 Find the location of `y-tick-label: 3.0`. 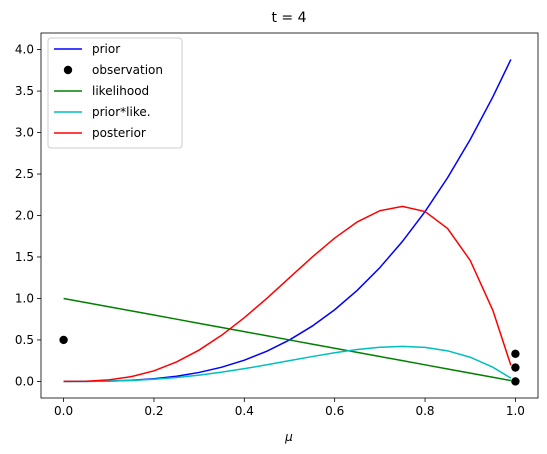

y-tick-label: 3.0 is located at coordinates (24, 133).